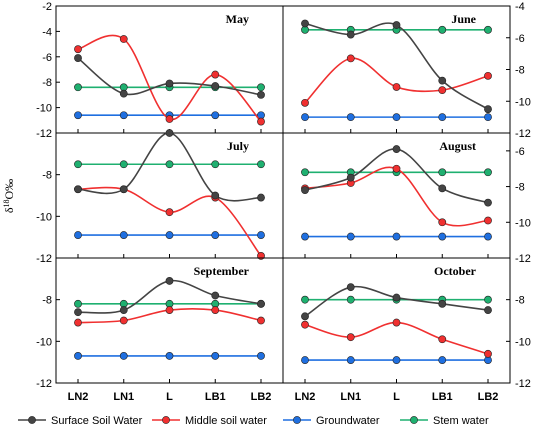  I want to click on x-tick-label: LB2, so click(488, 397).